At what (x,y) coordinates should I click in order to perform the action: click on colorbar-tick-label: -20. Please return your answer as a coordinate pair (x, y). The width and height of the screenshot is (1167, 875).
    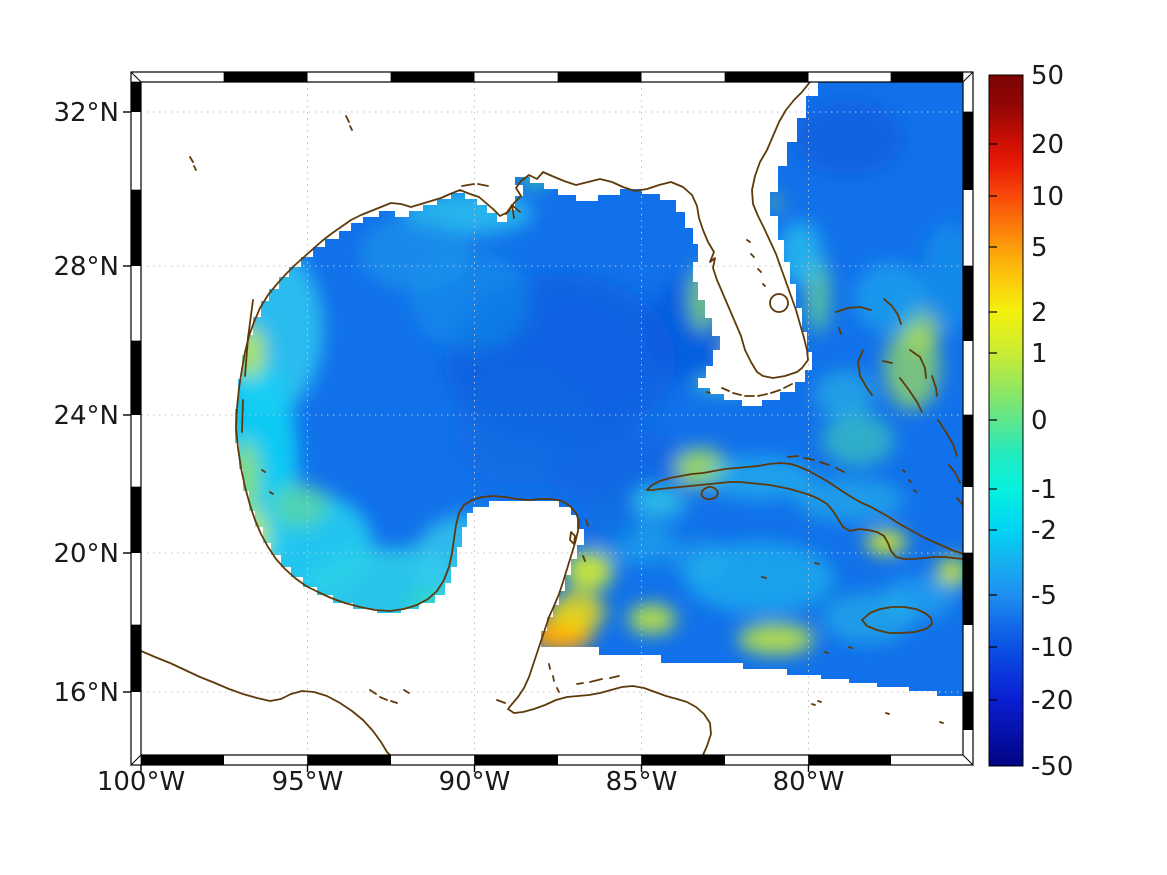
    Looking at the image, I should click on (1052, 701).